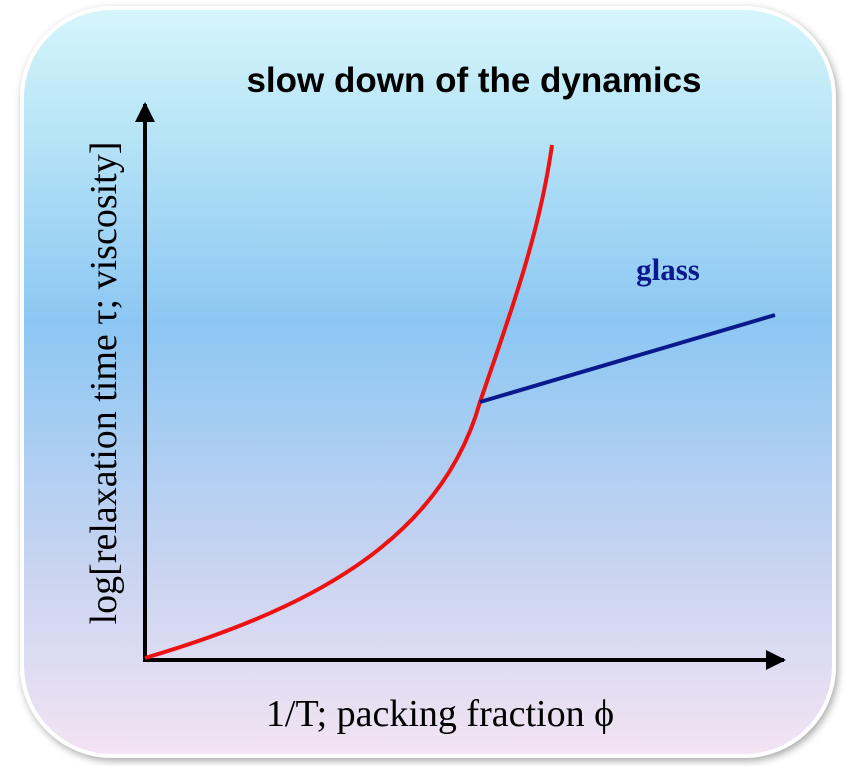 The image size is (850, 766). Describe the element at coordinates (627, 358) in the screenshot. I see `glass-line` at that location.